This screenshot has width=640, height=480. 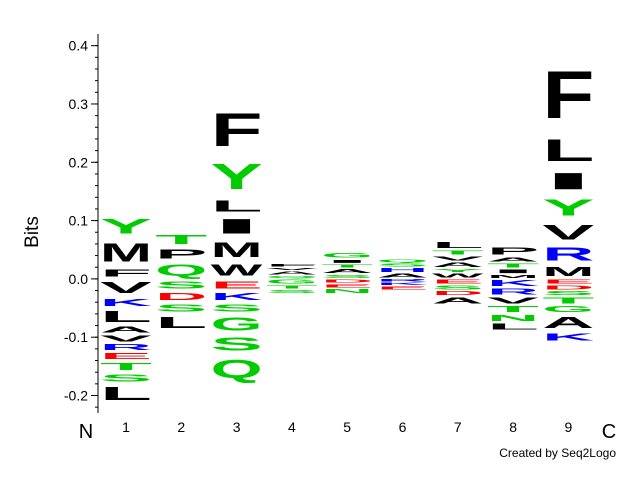 What do you see at coordinates (79, 104) in the screenshot?
I see `y-tick-label: 0.3` at bounding box center [79, 104].